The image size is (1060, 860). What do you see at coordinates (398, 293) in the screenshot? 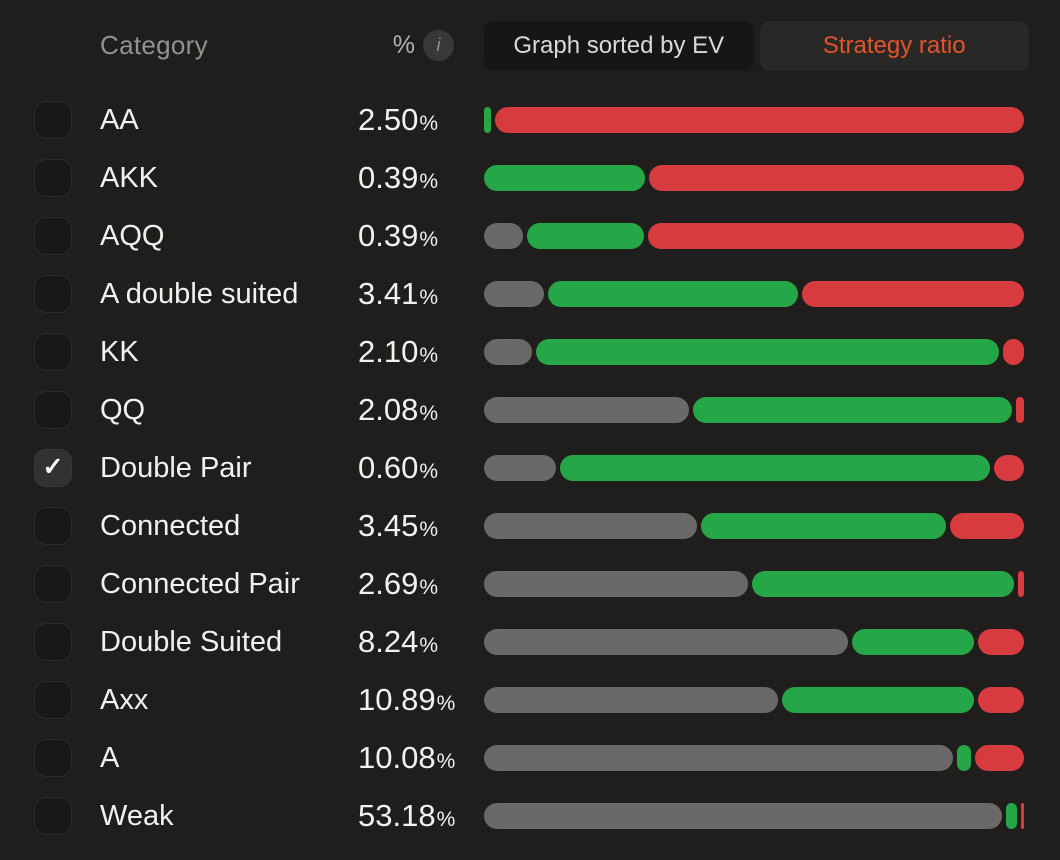
I see `percent-value: 3.41%` at bounding box center [398, 293].